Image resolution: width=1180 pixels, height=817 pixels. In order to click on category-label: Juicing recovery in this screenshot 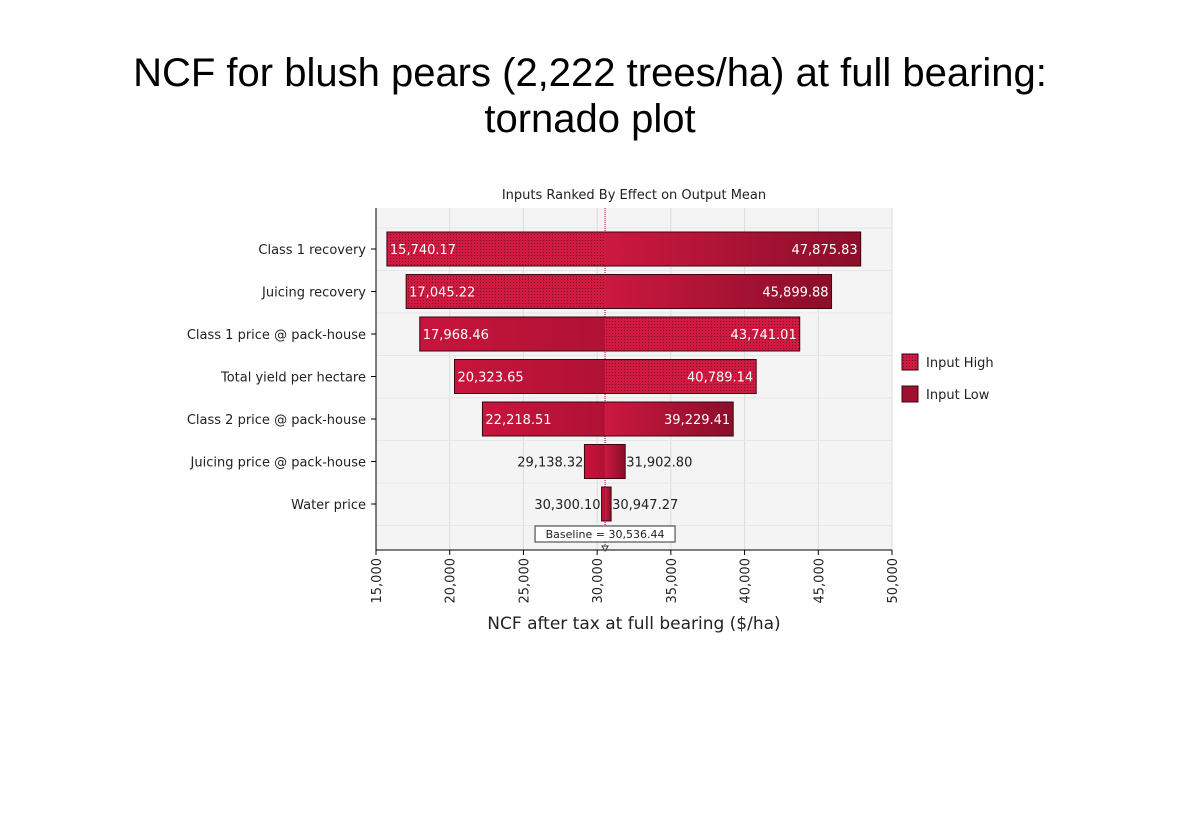, I will do `click(313, 293)`.